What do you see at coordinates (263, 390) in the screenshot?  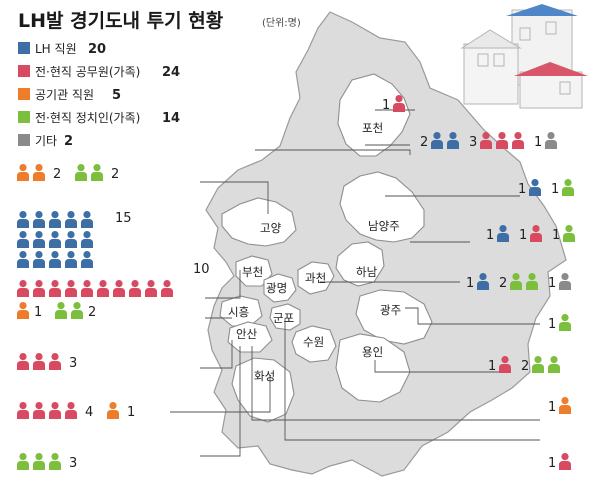 I see `region-hwaseong` at bounding box center [263, 390].